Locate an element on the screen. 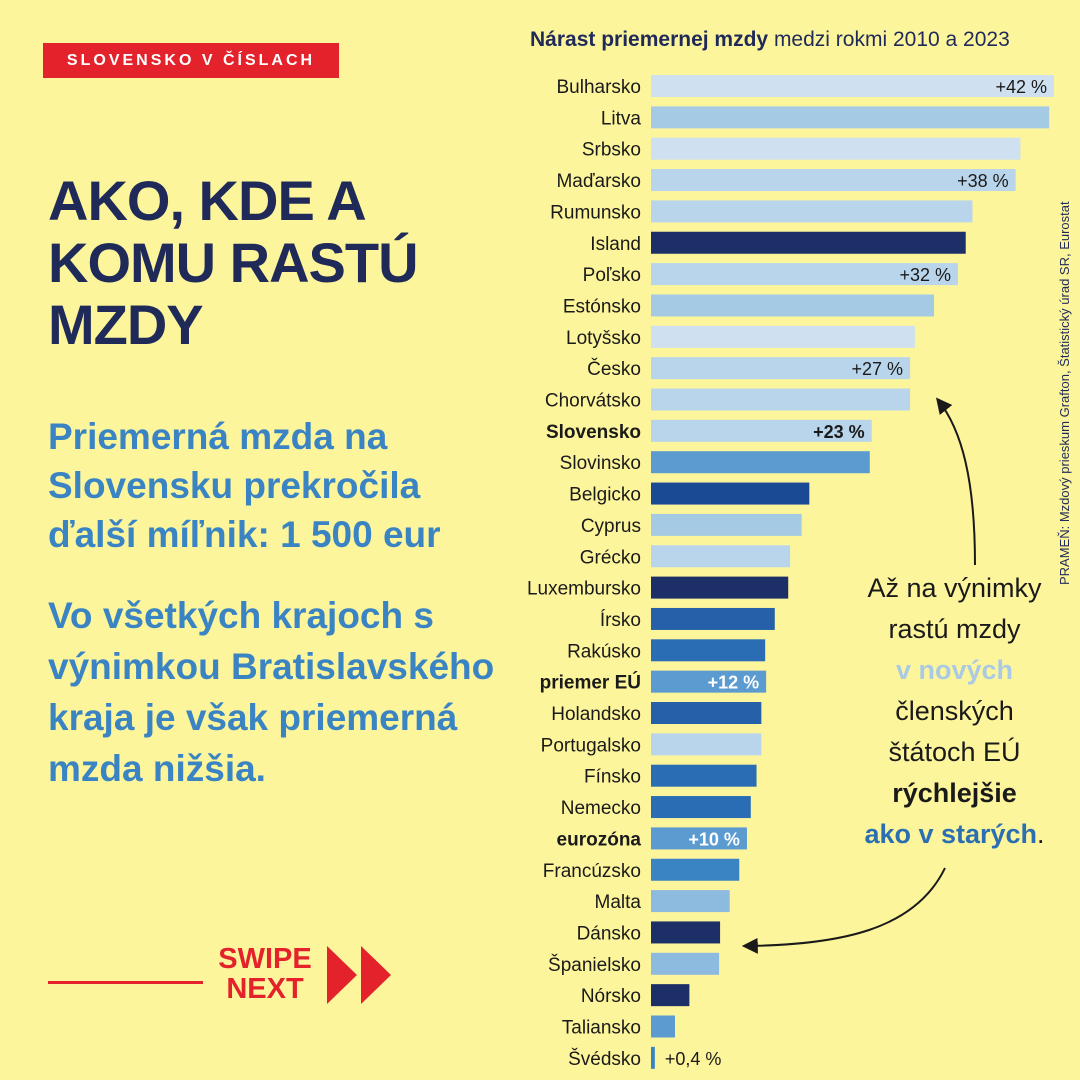 The width and height of the screenshot is (1080, 1080). callout-arrow-up is located at coordinates (956, 481).